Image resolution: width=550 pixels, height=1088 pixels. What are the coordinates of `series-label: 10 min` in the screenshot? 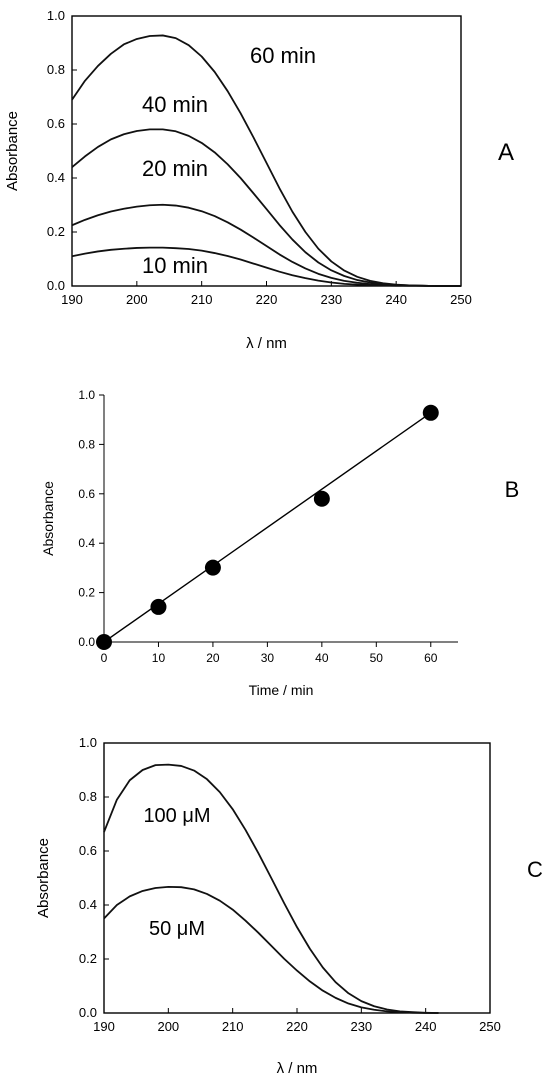 It's located at (175, 265).